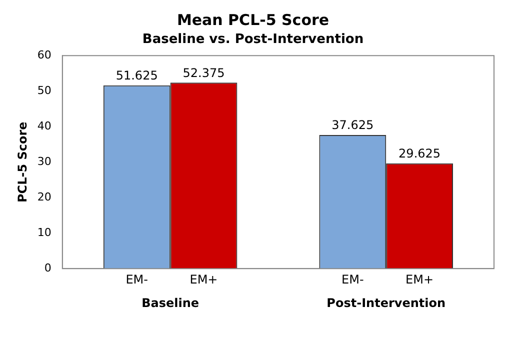 Image resolution: width=512 pixels, height=343 pixels. Describe the element at coordinates (137, 279) in the screenshot. I see `series-label: EM-` at that location.